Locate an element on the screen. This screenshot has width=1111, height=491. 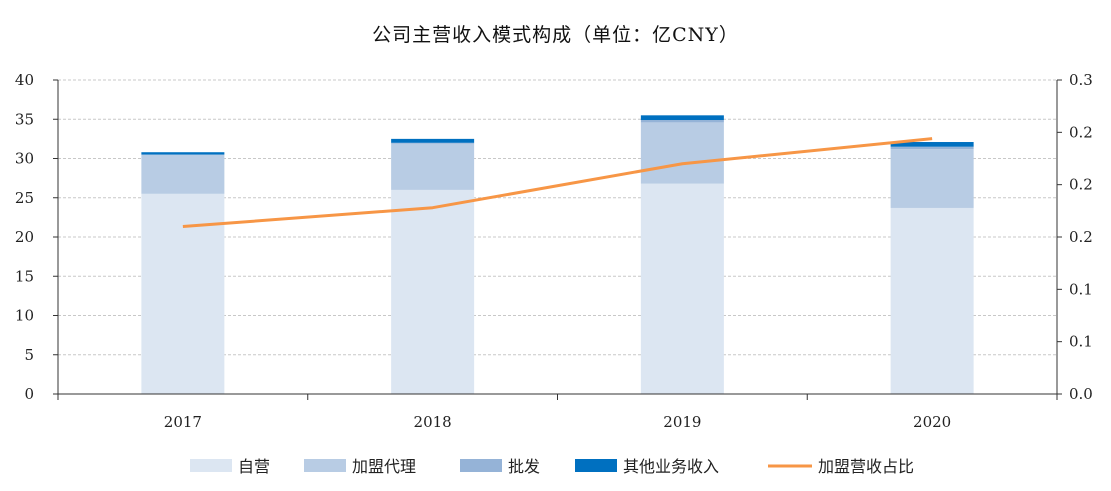
legend-label: 加盟代理 is located at coordinates (384, 466).